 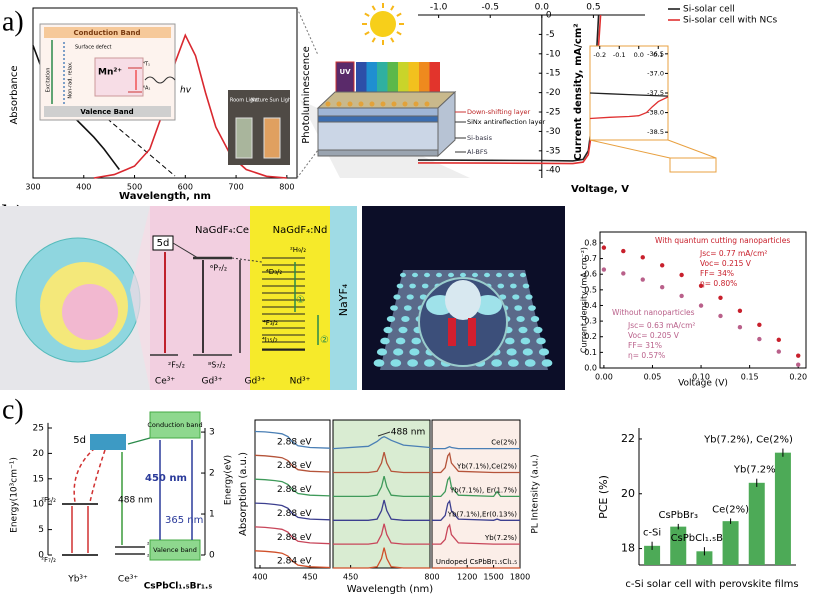 I want to click on x-tick-label: 1200, so click(x=467, y=577).